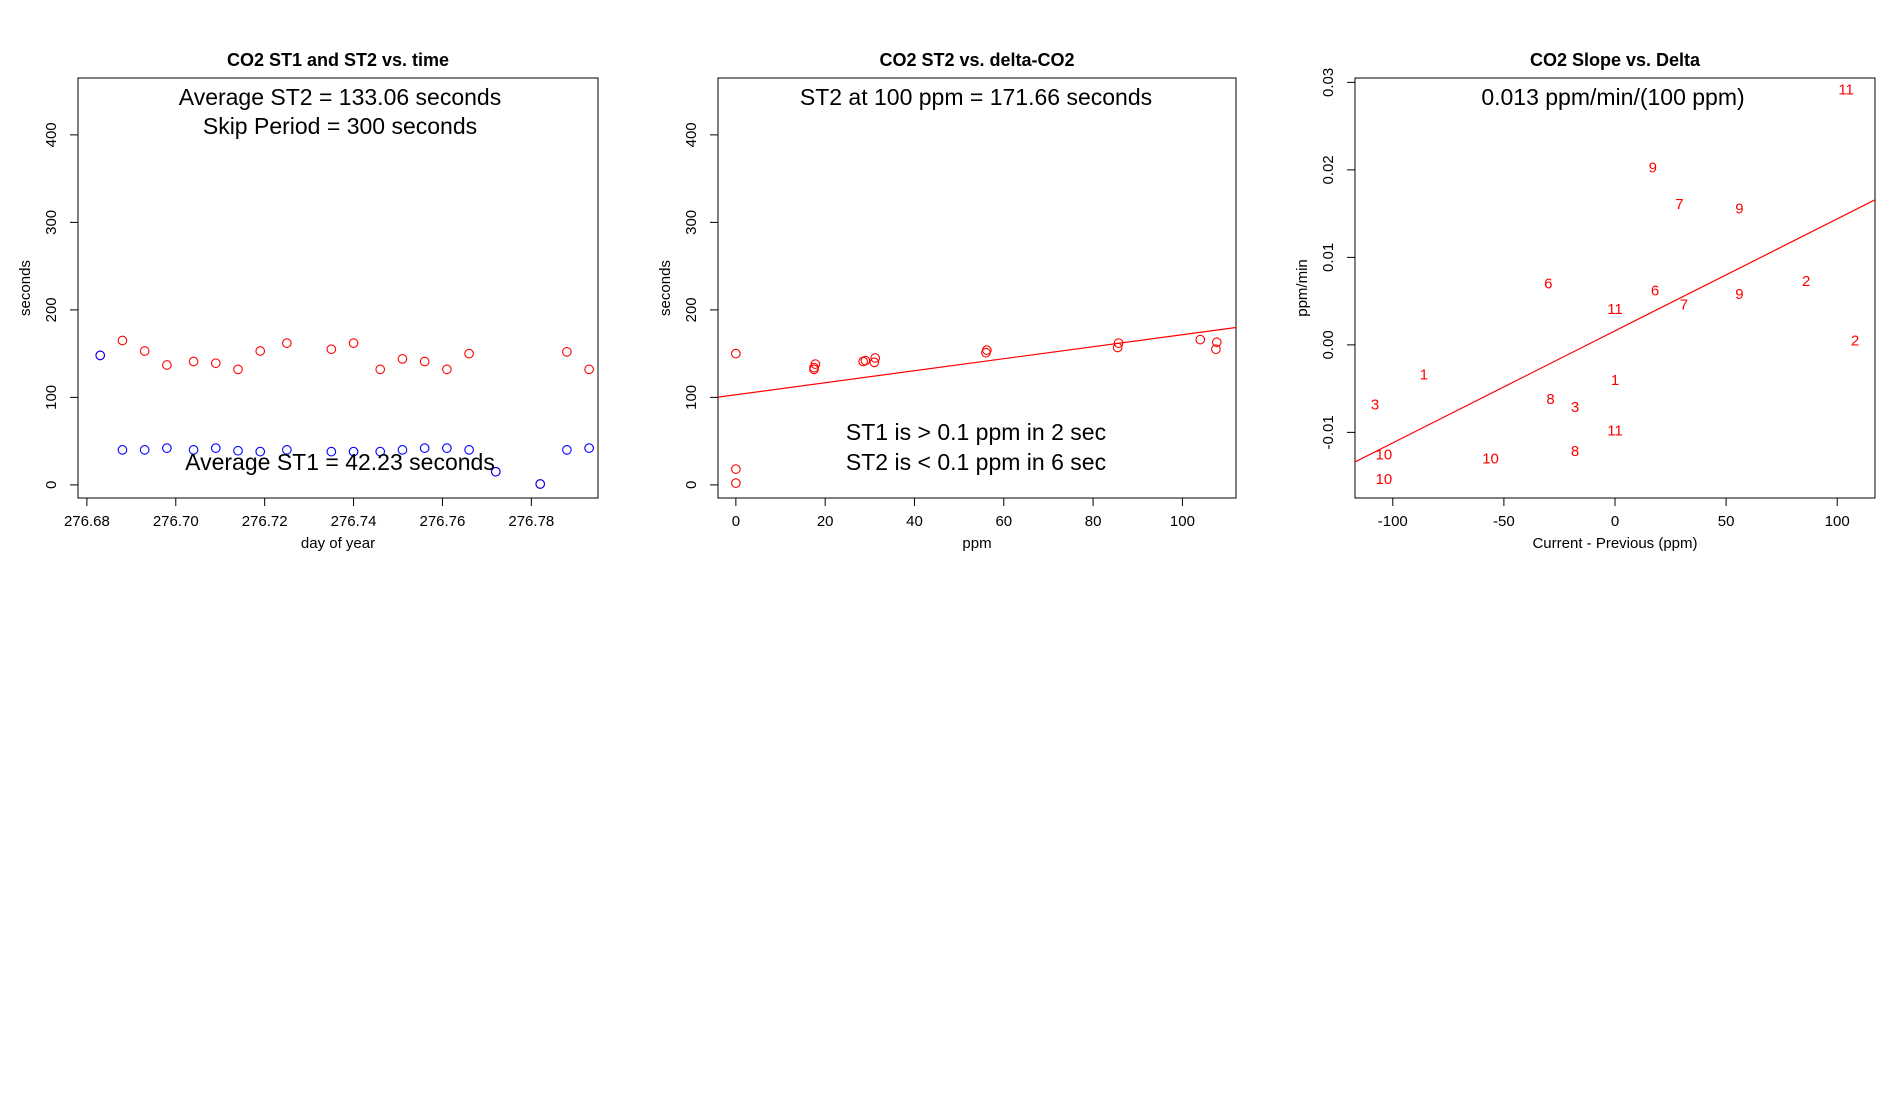 Image resolution: width=1900 pixels, height=1105 pixels. Describe the element at coordinates (338, 288) in the screenshot. I see `plot-frame` at that location.